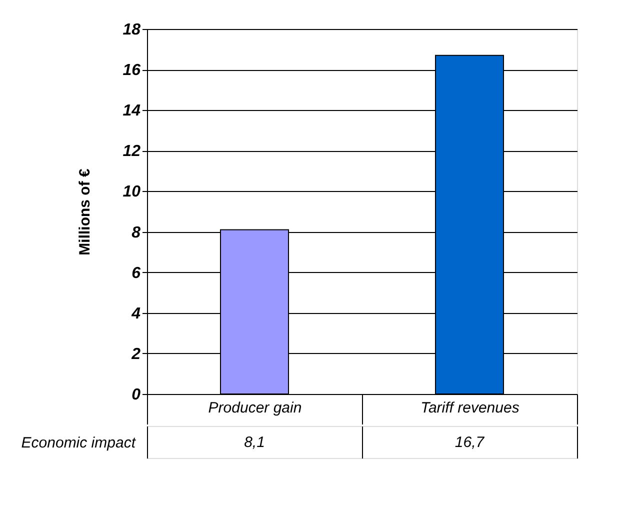  Describe the element at coordinates (135, 354) in the screenshot. I see `y-tick-label: 2` at that location.